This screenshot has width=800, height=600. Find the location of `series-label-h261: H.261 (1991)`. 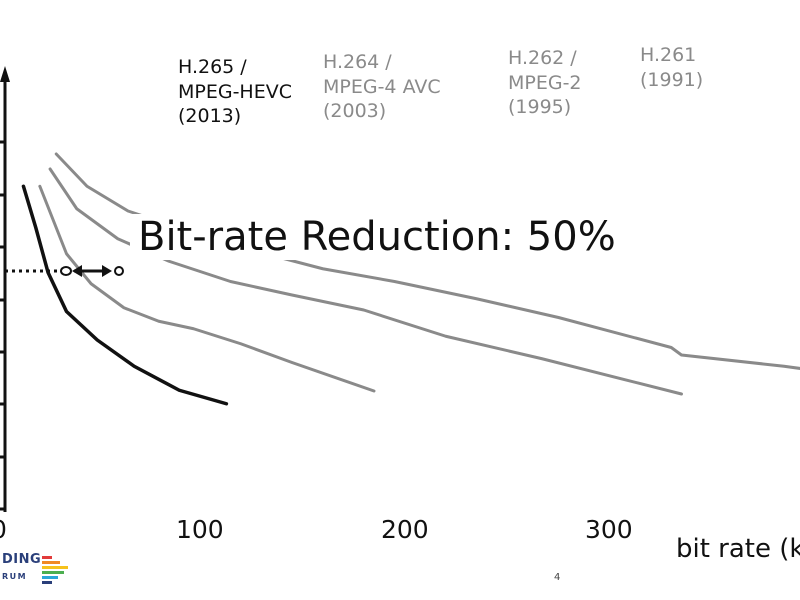

series-label-h261: H.261 (1991) is located at coordinates (672, 67).